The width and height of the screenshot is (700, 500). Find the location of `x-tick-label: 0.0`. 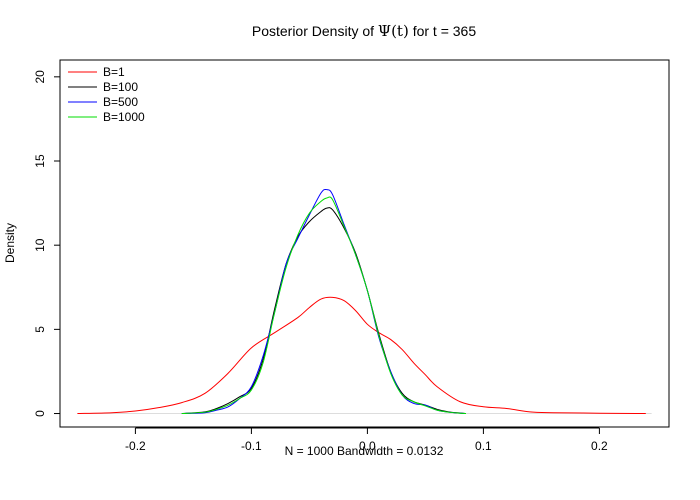

x-tick-label: 0.0 is located at coordinates (367, 446).